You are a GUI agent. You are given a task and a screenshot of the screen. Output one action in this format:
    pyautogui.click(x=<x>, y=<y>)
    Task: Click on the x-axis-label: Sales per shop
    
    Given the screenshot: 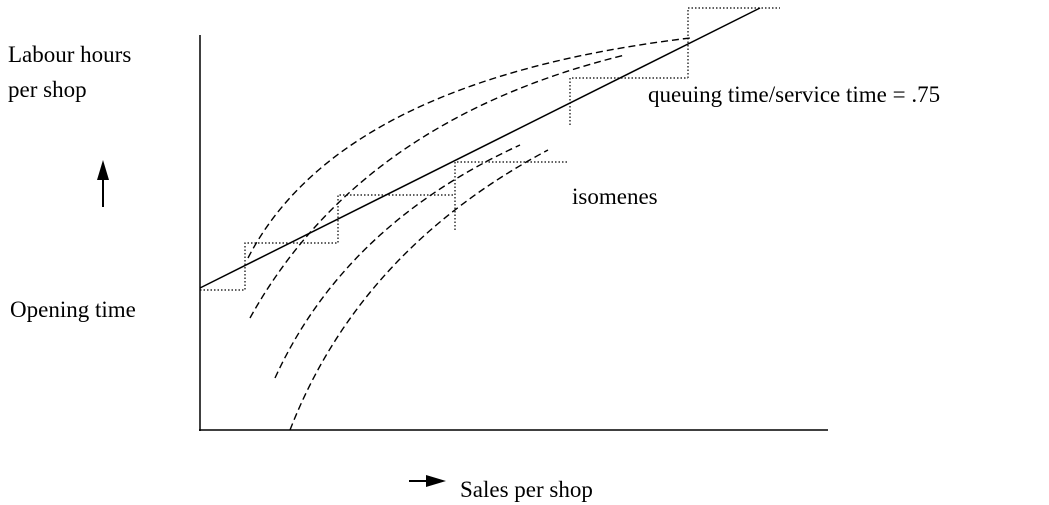 What is the action you would take?
    pyautogui.click(x=526, y=489)
    